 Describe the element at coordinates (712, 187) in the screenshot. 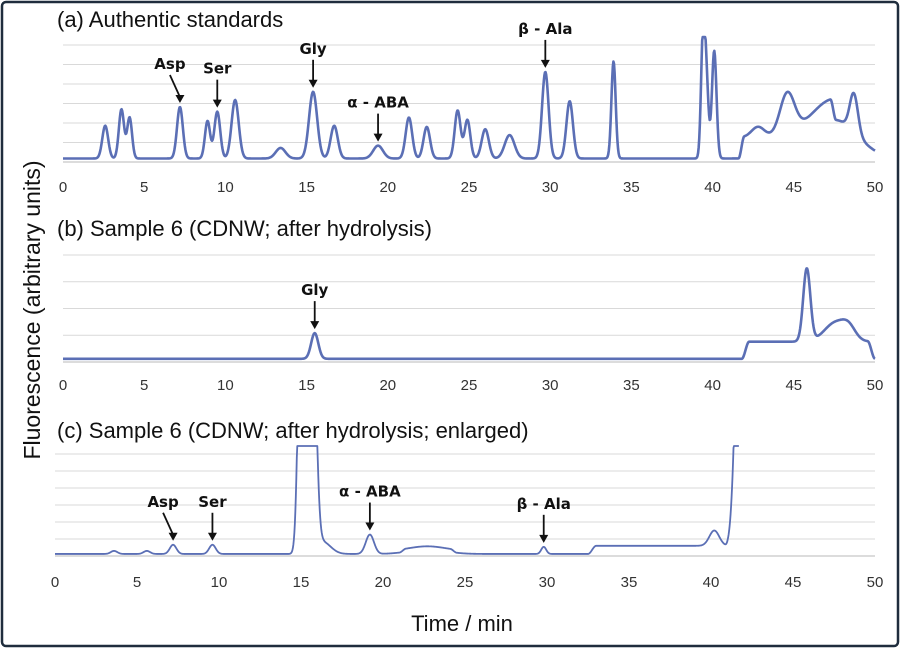

I see `panel-a-x-tick-label: 40` at that location.